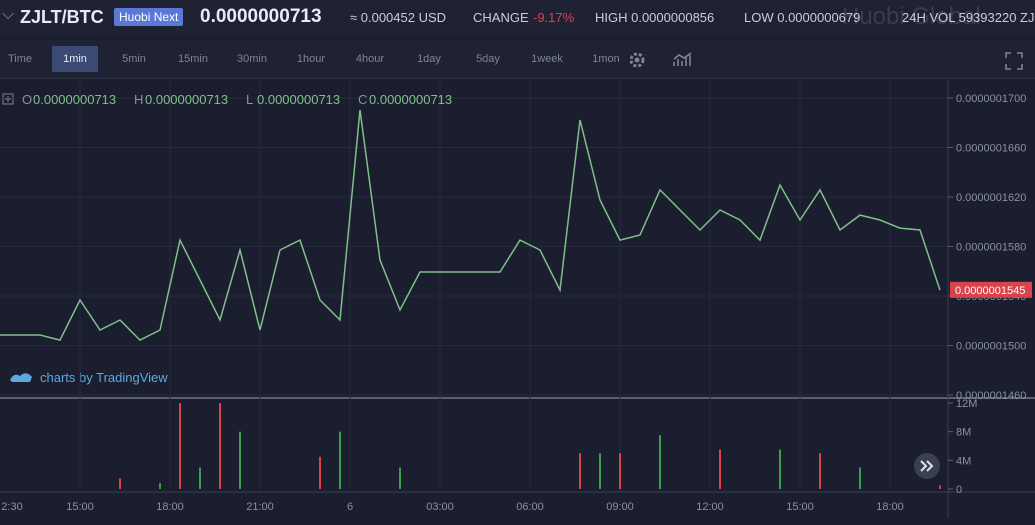  Describe the element at coordinates (802, 17) in the screenshot. I see `low: LOW 0.0000000679` at that location.